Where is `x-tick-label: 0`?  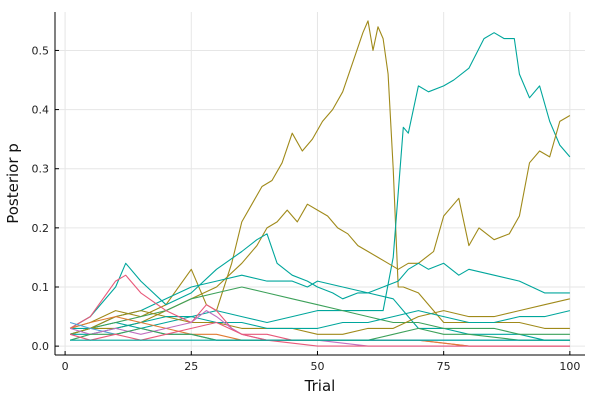 x-tick-label: 0 is located at coordinates (65, 366).